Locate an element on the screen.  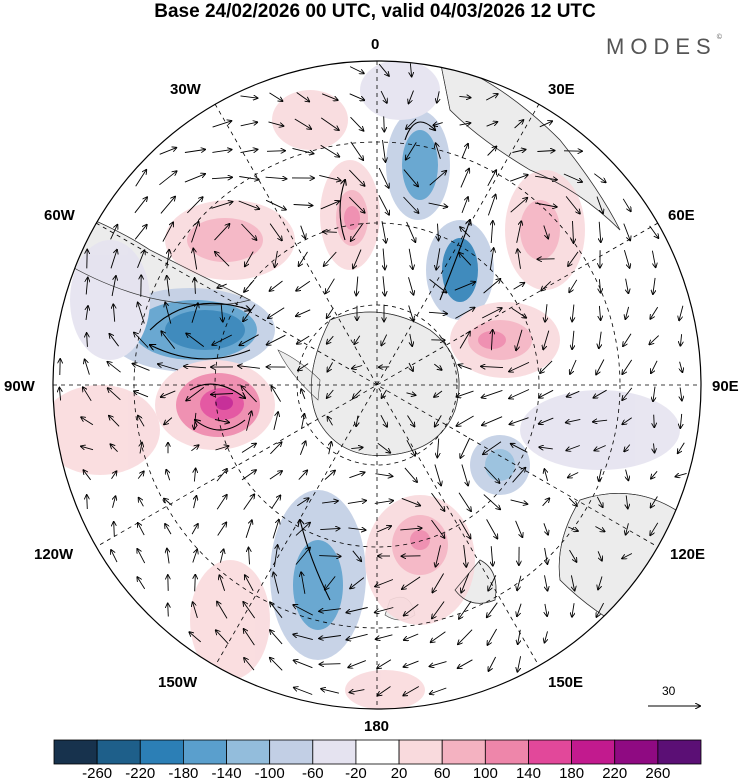
modes-logo: MODES© is located at coordinates (664, 47).